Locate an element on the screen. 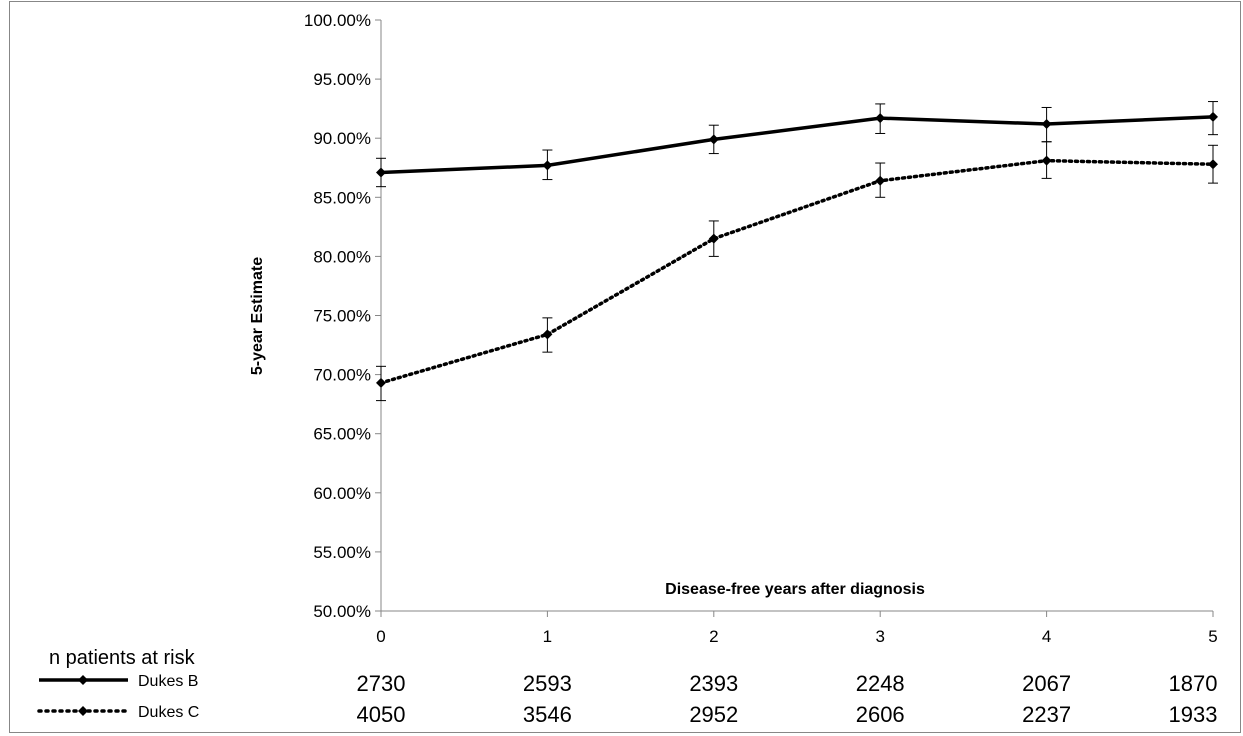 This screenshot has height=736, width=1243. y-tick-label: 65.00% is located at coordinates (342, 434).